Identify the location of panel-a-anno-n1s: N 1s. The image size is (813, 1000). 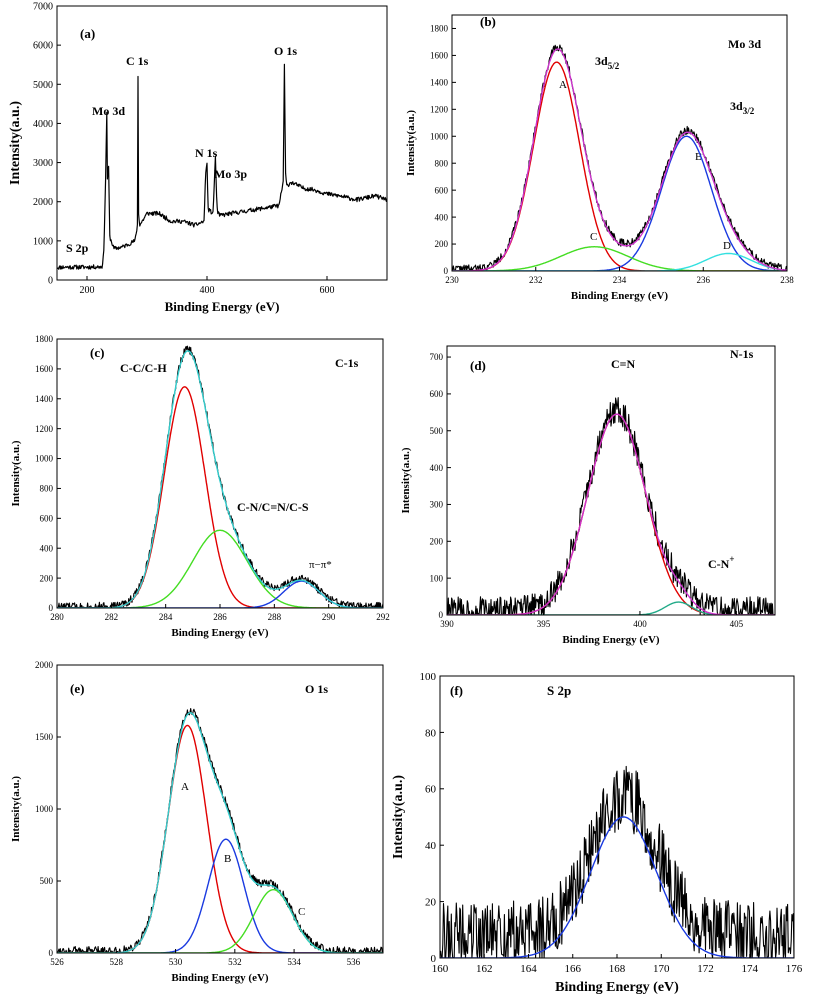
(206, 153).